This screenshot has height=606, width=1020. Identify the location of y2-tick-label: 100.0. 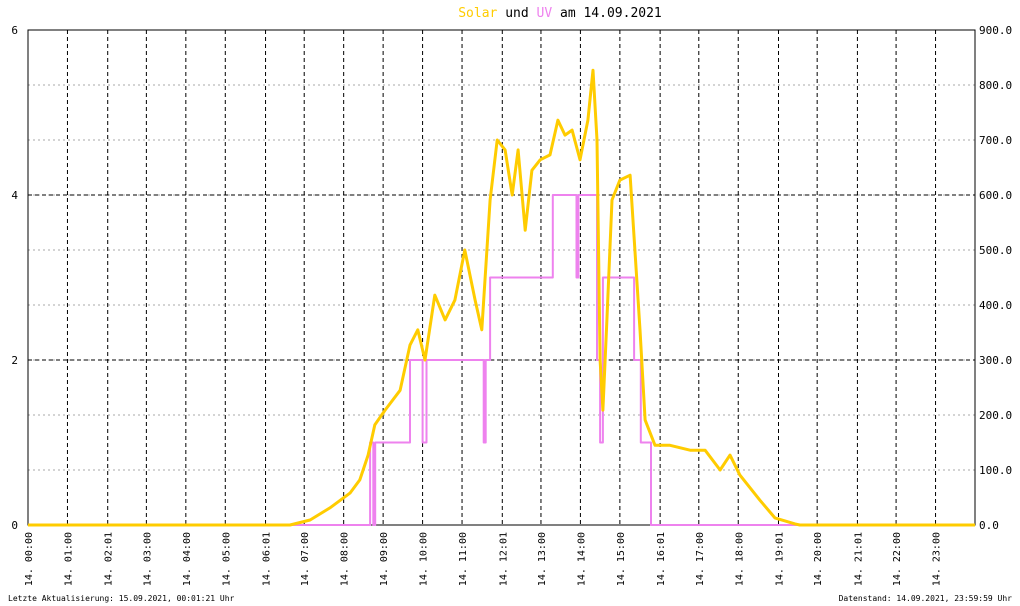
(995, 470).